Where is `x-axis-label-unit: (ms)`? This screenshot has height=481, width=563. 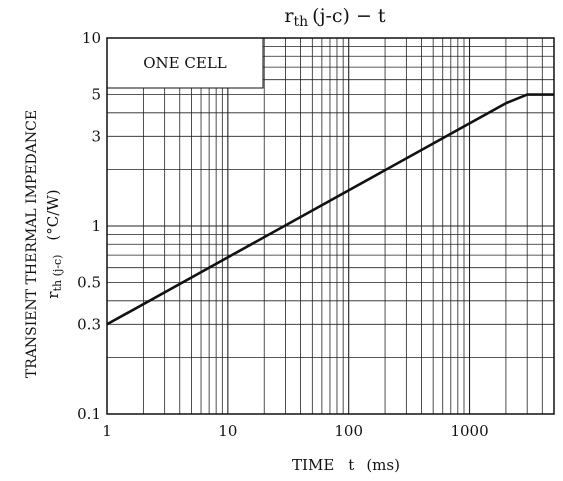
x-axis-label-unit: (ms) is located at coordinates (383, 465).